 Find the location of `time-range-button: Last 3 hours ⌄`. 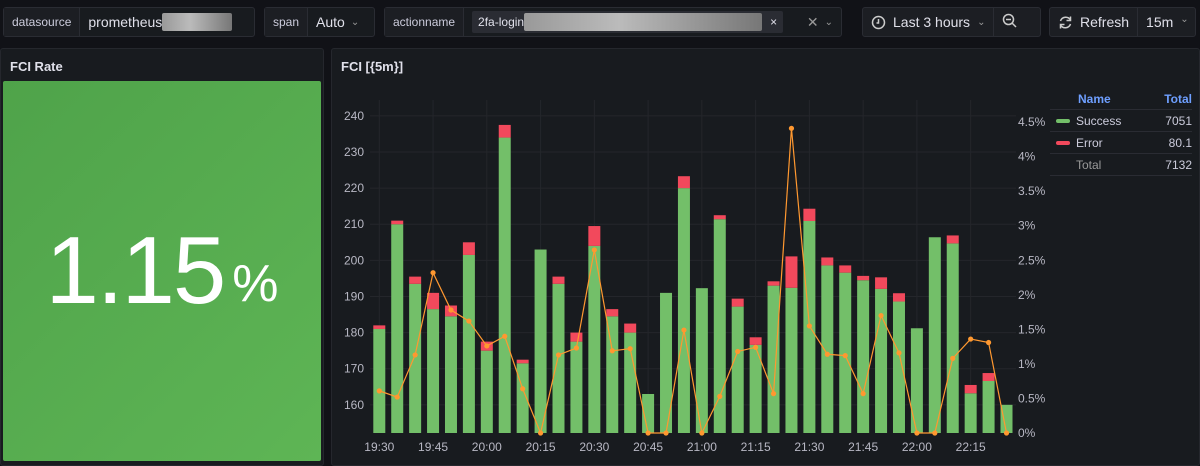

time-range-button: Last 3 hours ⌄ is located at coordinates (929, 22).